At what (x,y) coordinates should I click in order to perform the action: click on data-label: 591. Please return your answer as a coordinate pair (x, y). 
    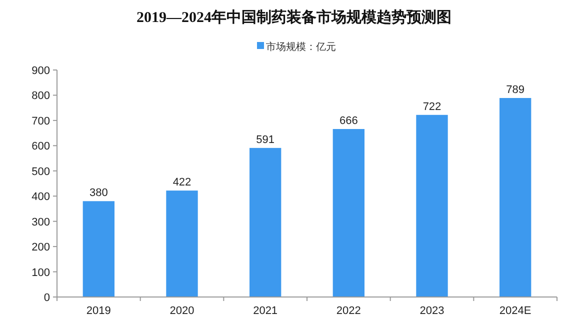
    Looking at the image, I should click on (265, 140).